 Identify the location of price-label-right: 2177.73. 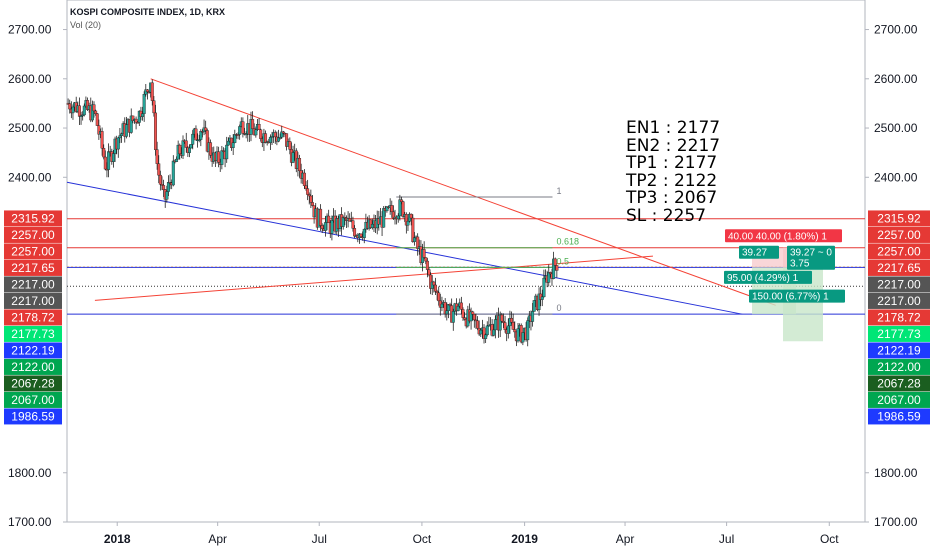
(899, 334).